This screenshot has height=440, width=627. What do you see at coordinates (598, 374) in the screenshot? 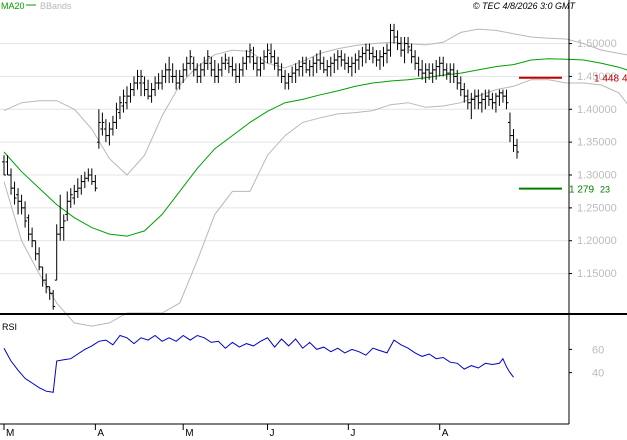
I see `rsi-y-tick-label: 40` at bounding box center [598, 374].